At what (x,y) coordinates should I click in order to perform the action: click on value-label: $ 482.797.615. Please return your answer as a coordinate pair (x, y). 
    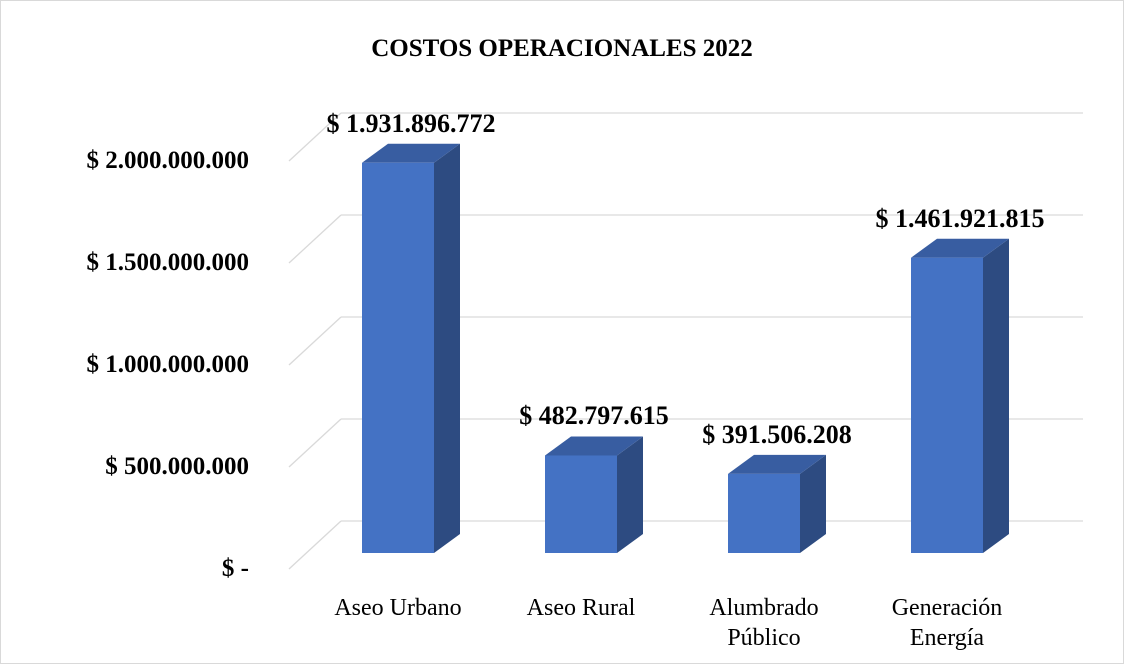
    Looking at the image, I should click on (594, 416).